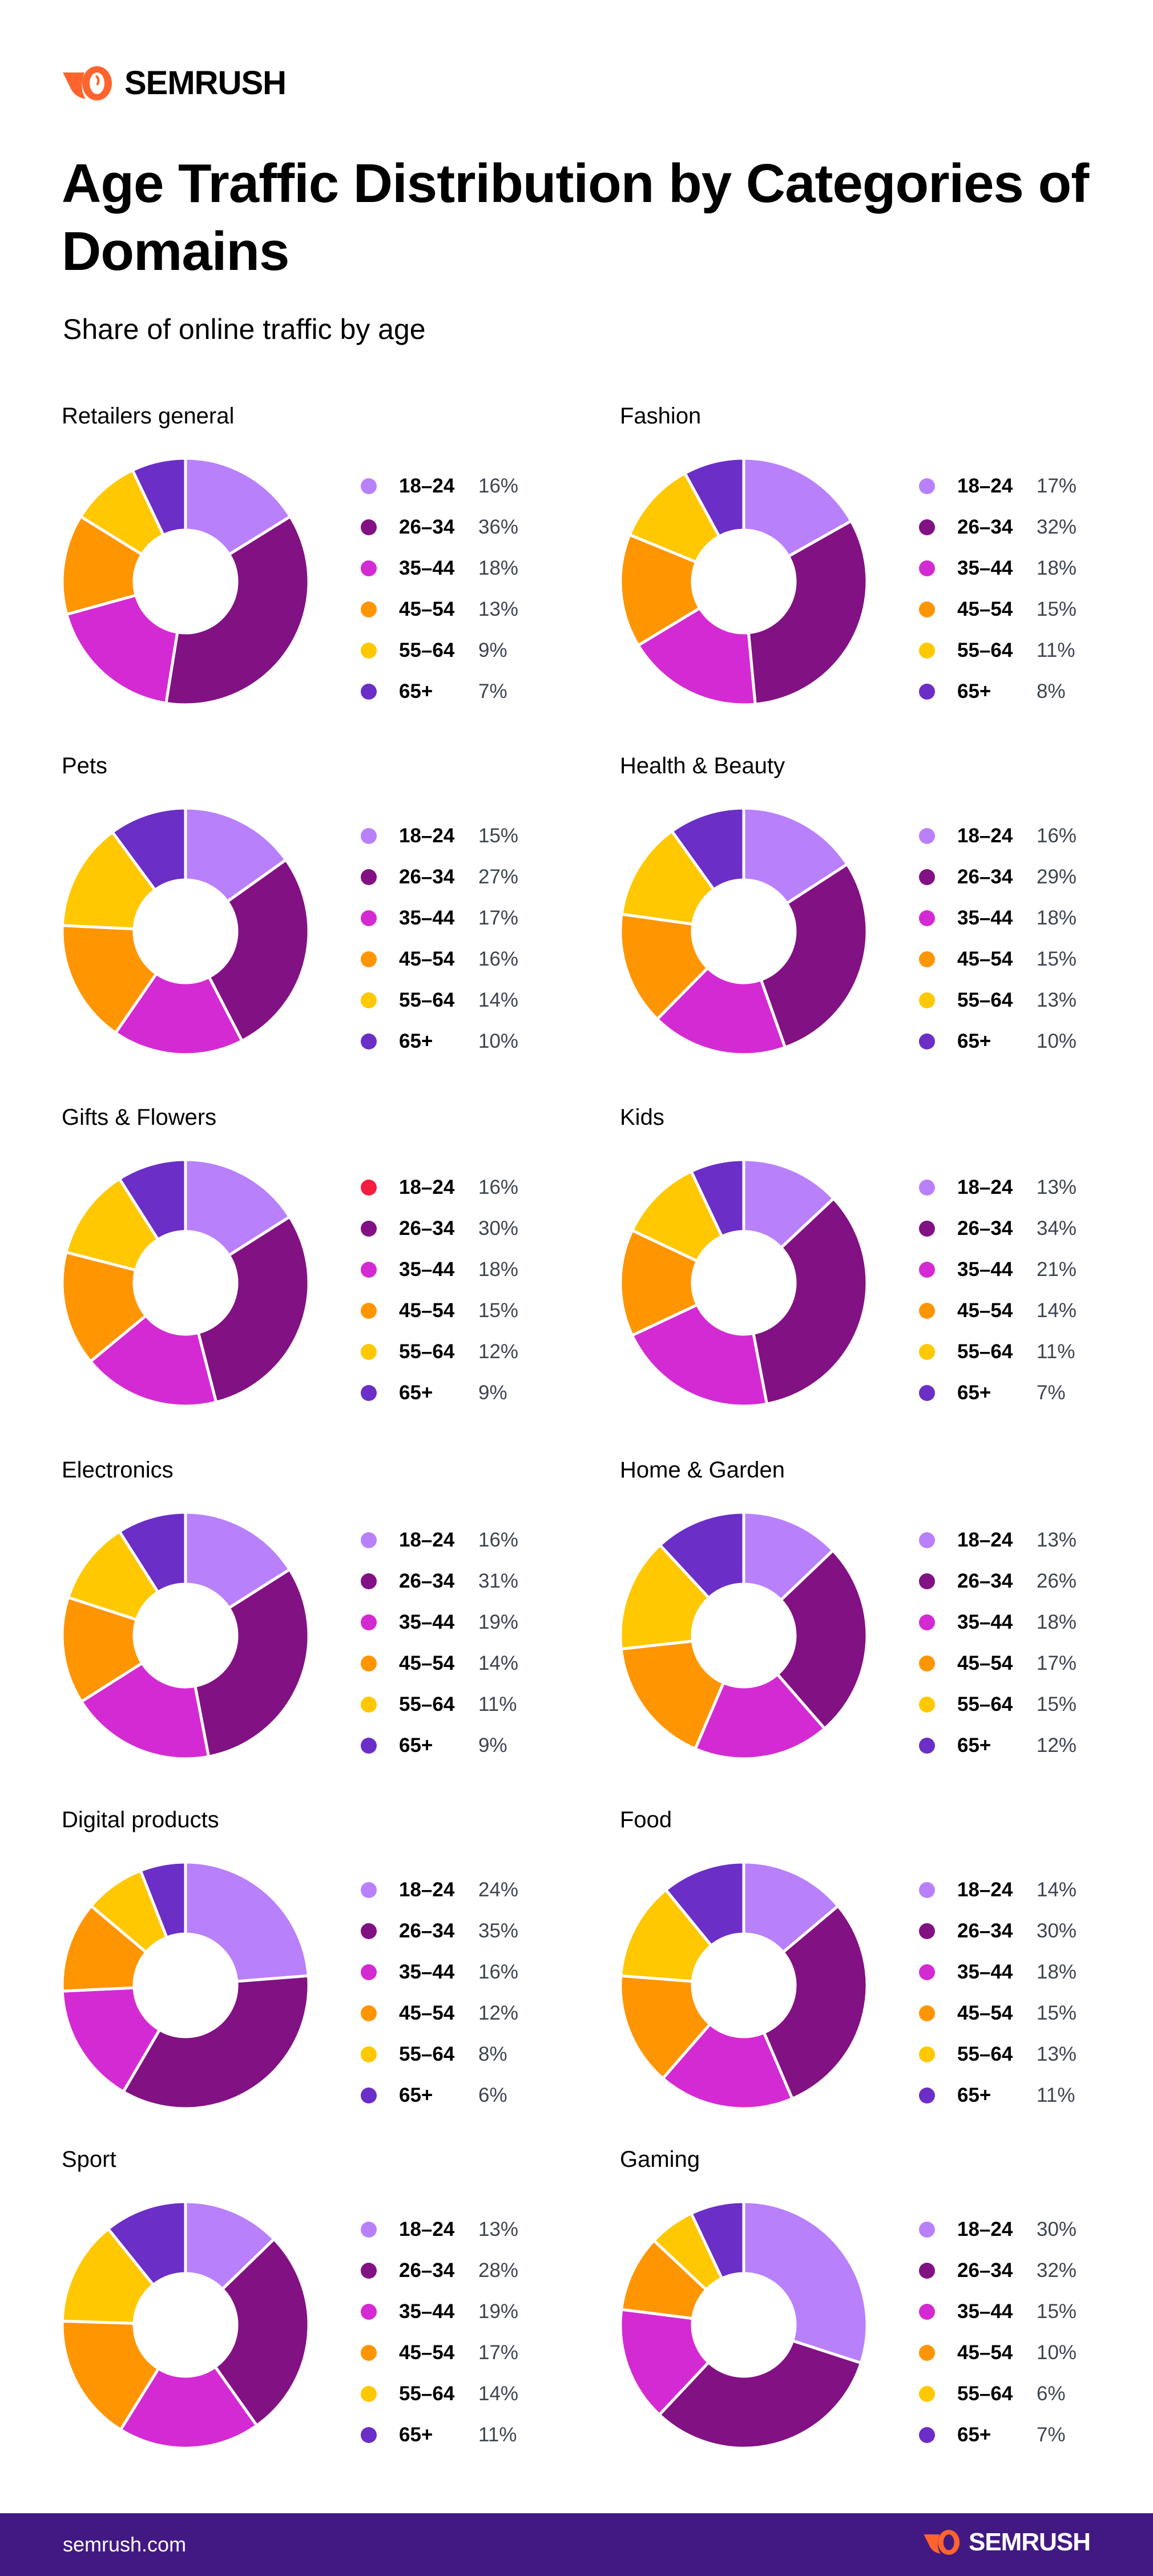  What do you see at coordinates (498, 527) in the screenshot?
I see `legend-percent: 36%` at bounding box center [498, 527].